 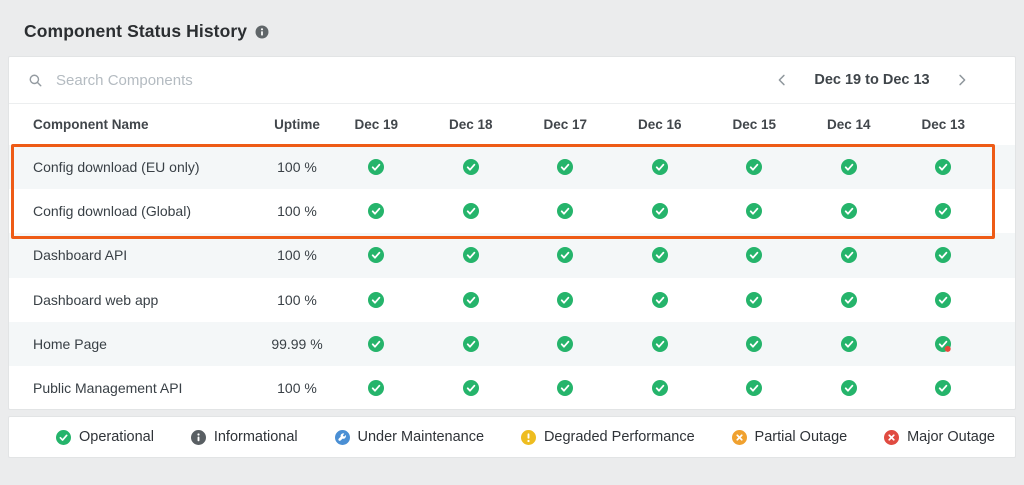 What do you see at coordinates (262, 32) in the screenshot?
I see `title-info-icon` at bounding box center [262, 32].